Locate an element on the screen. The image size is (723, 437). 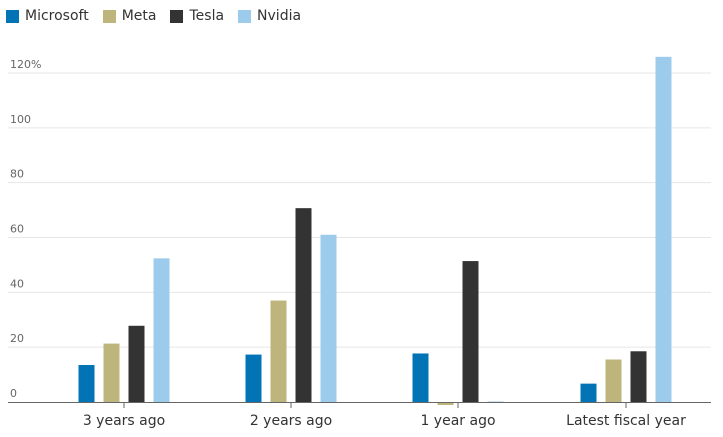
bar-nvidia-latest-fiscal-year is located at coordinates (663, 229).